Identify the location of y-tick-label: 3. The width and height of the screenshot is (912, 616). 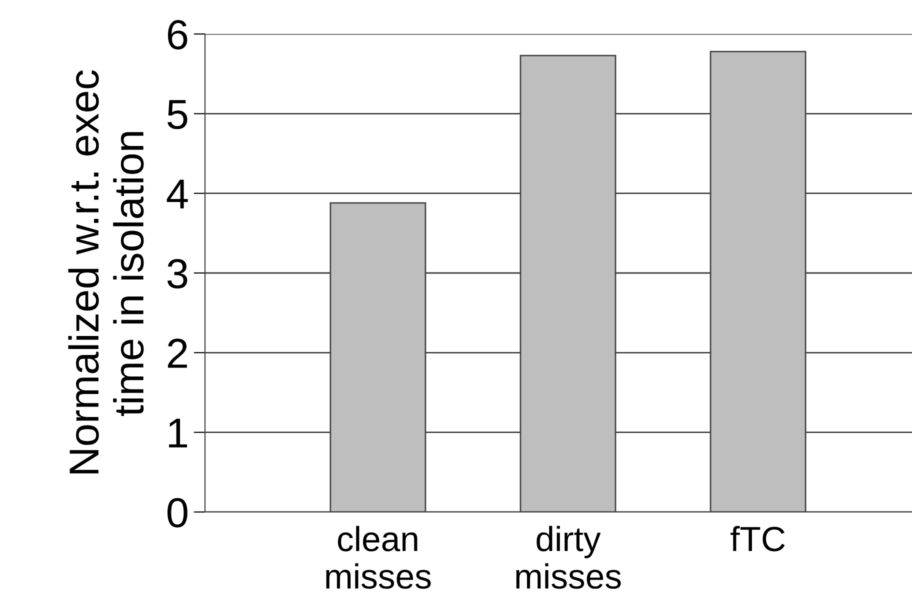
(177, 274).